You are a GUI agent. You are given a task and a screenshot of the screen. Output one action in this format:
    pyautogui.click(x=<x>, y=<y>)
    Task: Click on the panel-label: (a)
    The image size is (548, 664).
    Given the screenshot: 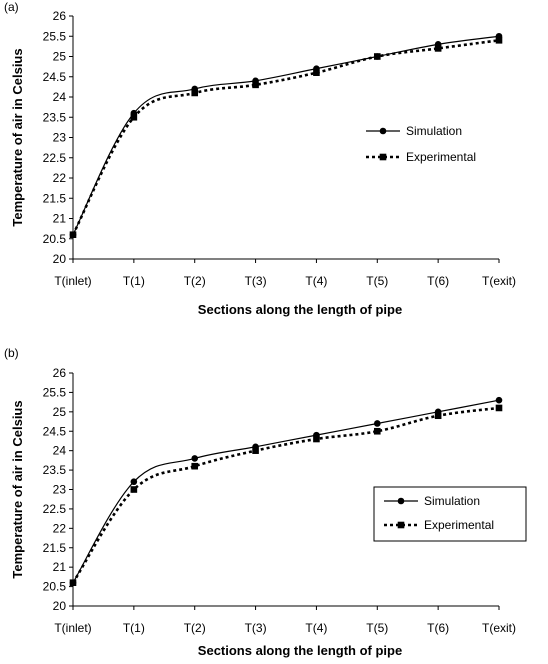 What is the action you would take?
    pyautogui.click(x=11, y=7)
    